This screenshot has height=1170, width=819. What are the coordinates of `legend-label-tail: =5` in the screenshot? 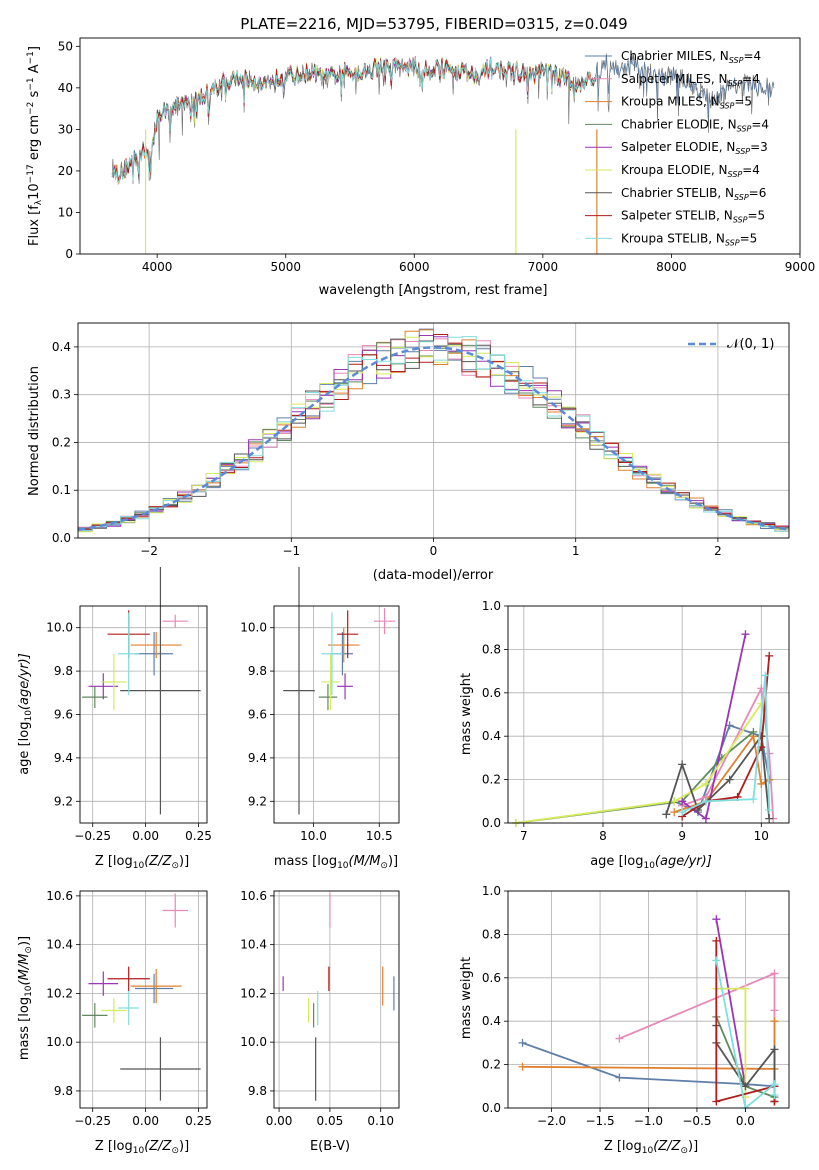 It's located at (756, 216).